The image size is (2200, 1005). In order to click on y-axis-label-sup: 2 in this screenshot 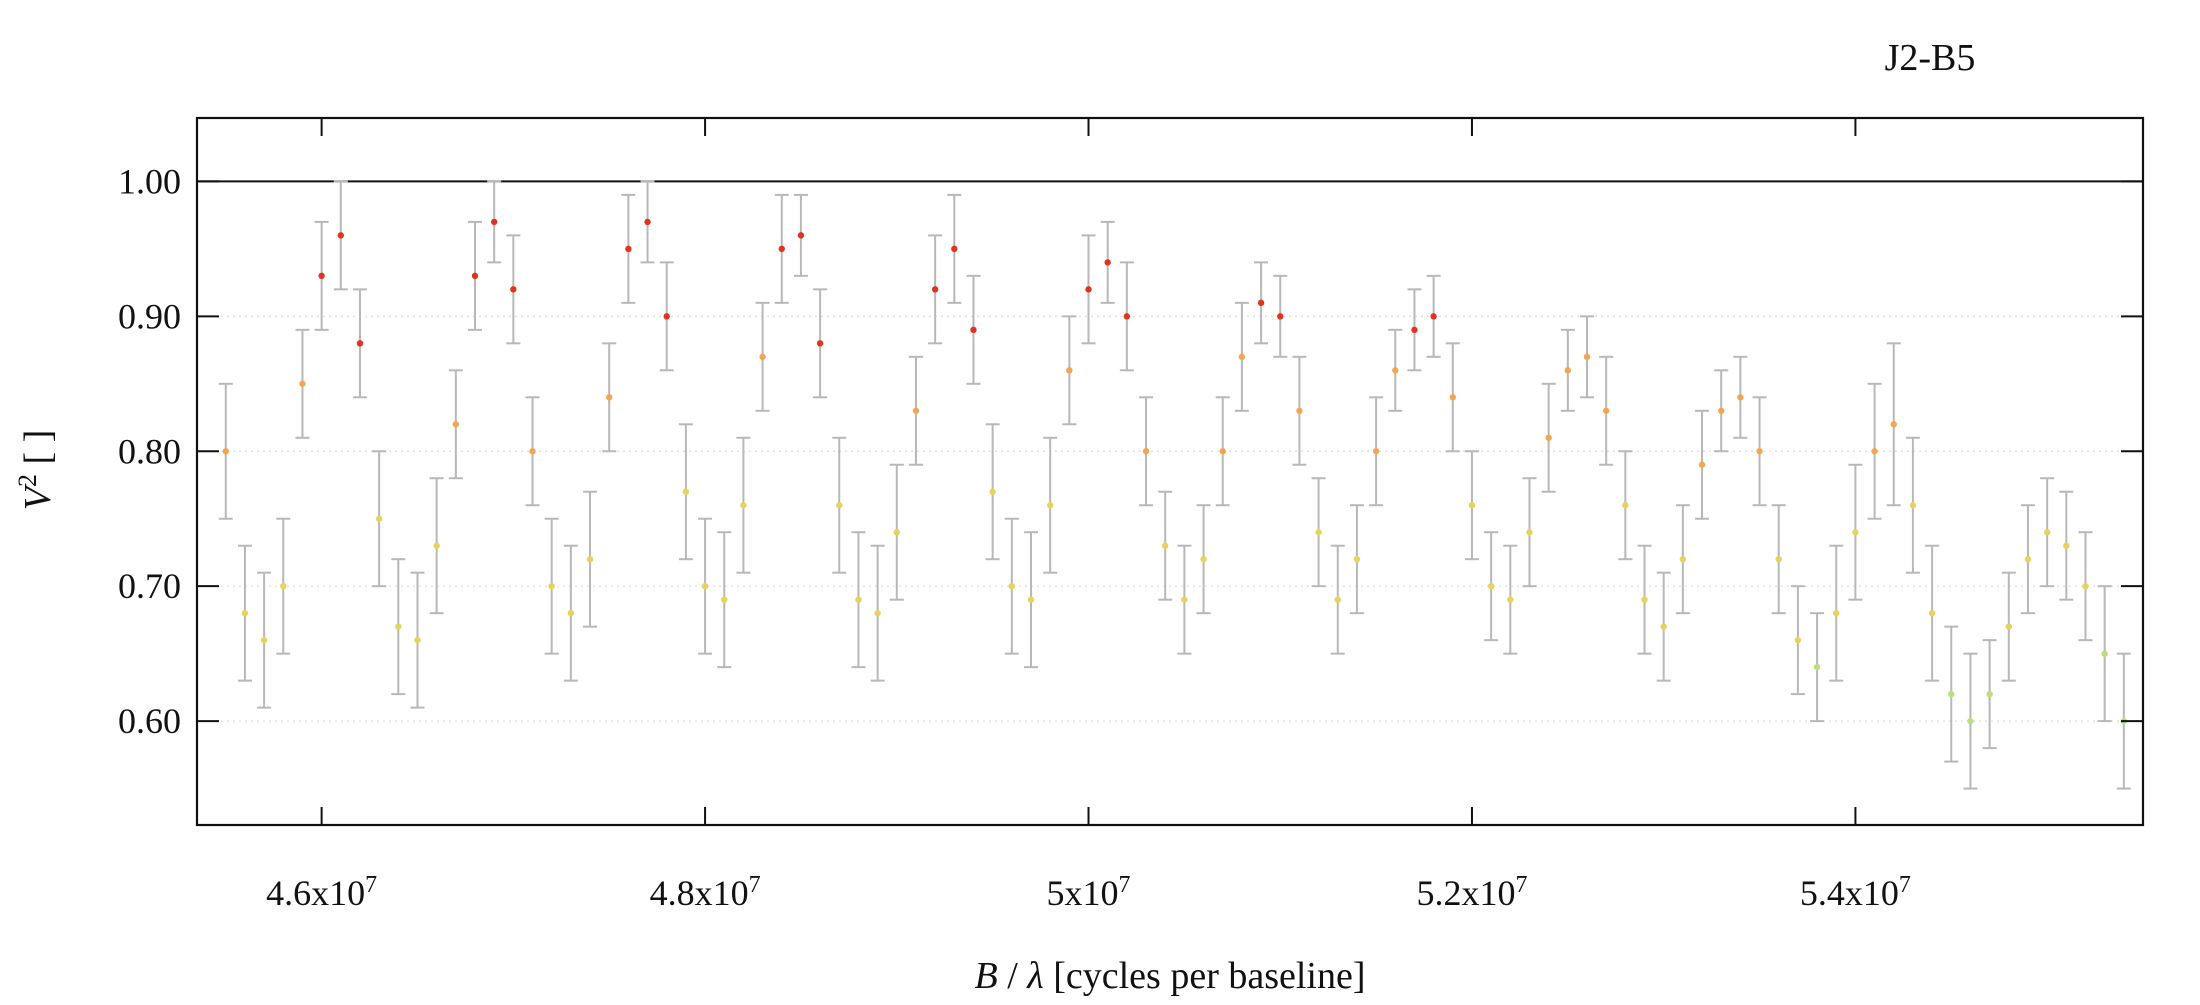, I will do `click(27, 480)`.